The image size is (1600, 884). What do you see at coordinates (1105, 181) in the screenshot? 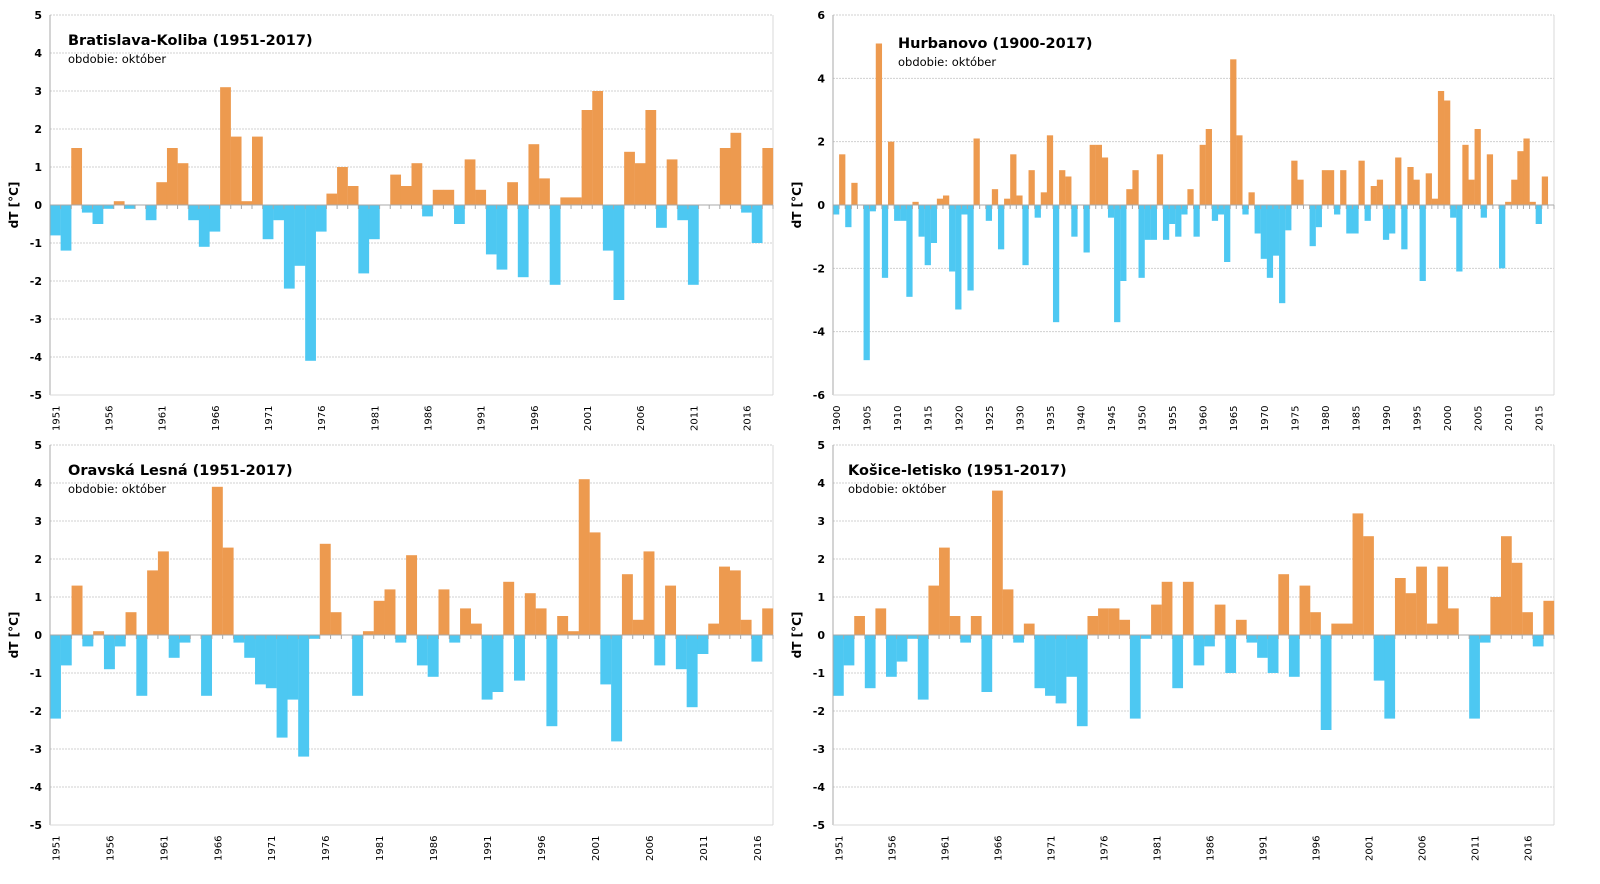
I see `bar-1944` at bounding box center [1105, 181].